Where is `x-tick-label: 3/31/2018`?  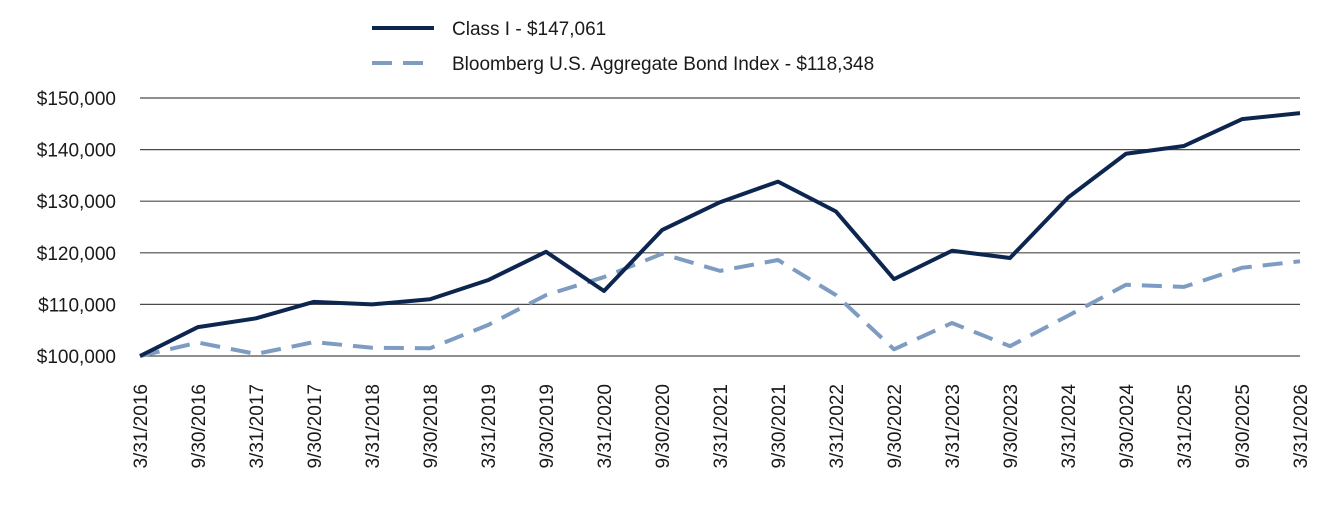 x-tick-label: 3/31/2018 is located at coordinates (373, 426).